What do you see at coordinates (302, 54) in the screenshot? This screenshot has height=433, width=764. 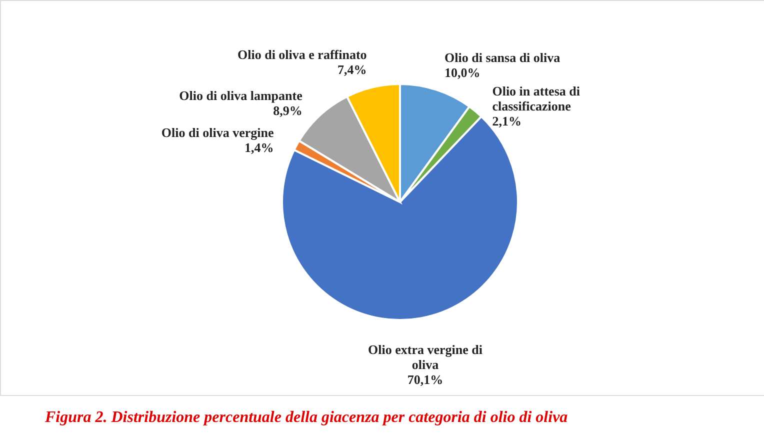 I see `slice-label: Olio di oliva e raffinato` at bounding box center [302, 54].